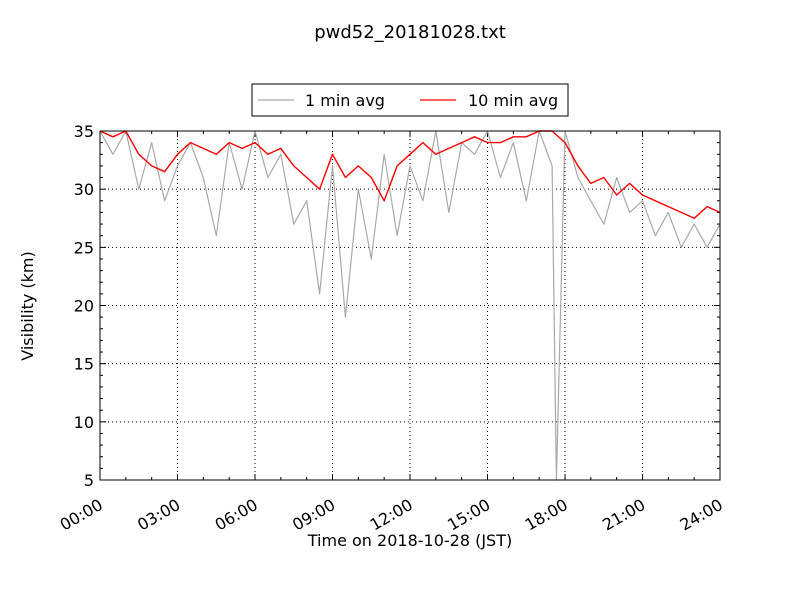 The height and width of the screenshot is (600, 800). I want to click on legend: 1 min avg 10 min avg, so click(410, 100).